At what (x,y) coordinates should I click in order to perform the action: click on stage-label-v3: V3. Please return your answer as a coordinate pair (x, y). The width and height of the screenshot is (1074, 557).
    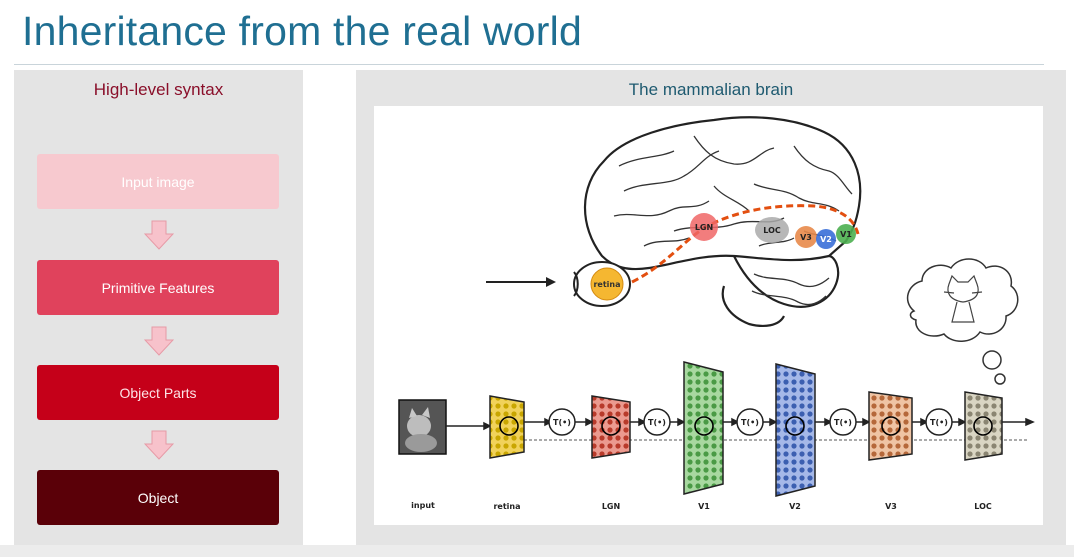
    Looking at the image, I should click on (891, 506).